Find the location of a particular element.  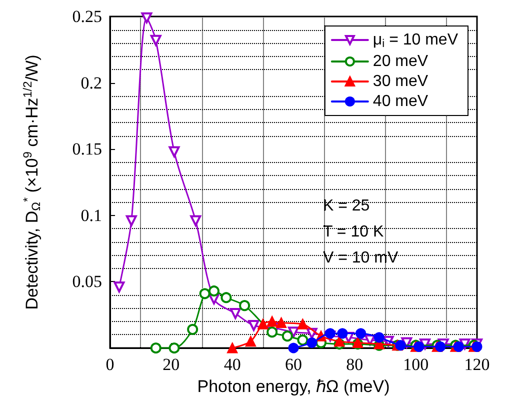

x-tick-label: 80 is located at coordinates (355, 364).